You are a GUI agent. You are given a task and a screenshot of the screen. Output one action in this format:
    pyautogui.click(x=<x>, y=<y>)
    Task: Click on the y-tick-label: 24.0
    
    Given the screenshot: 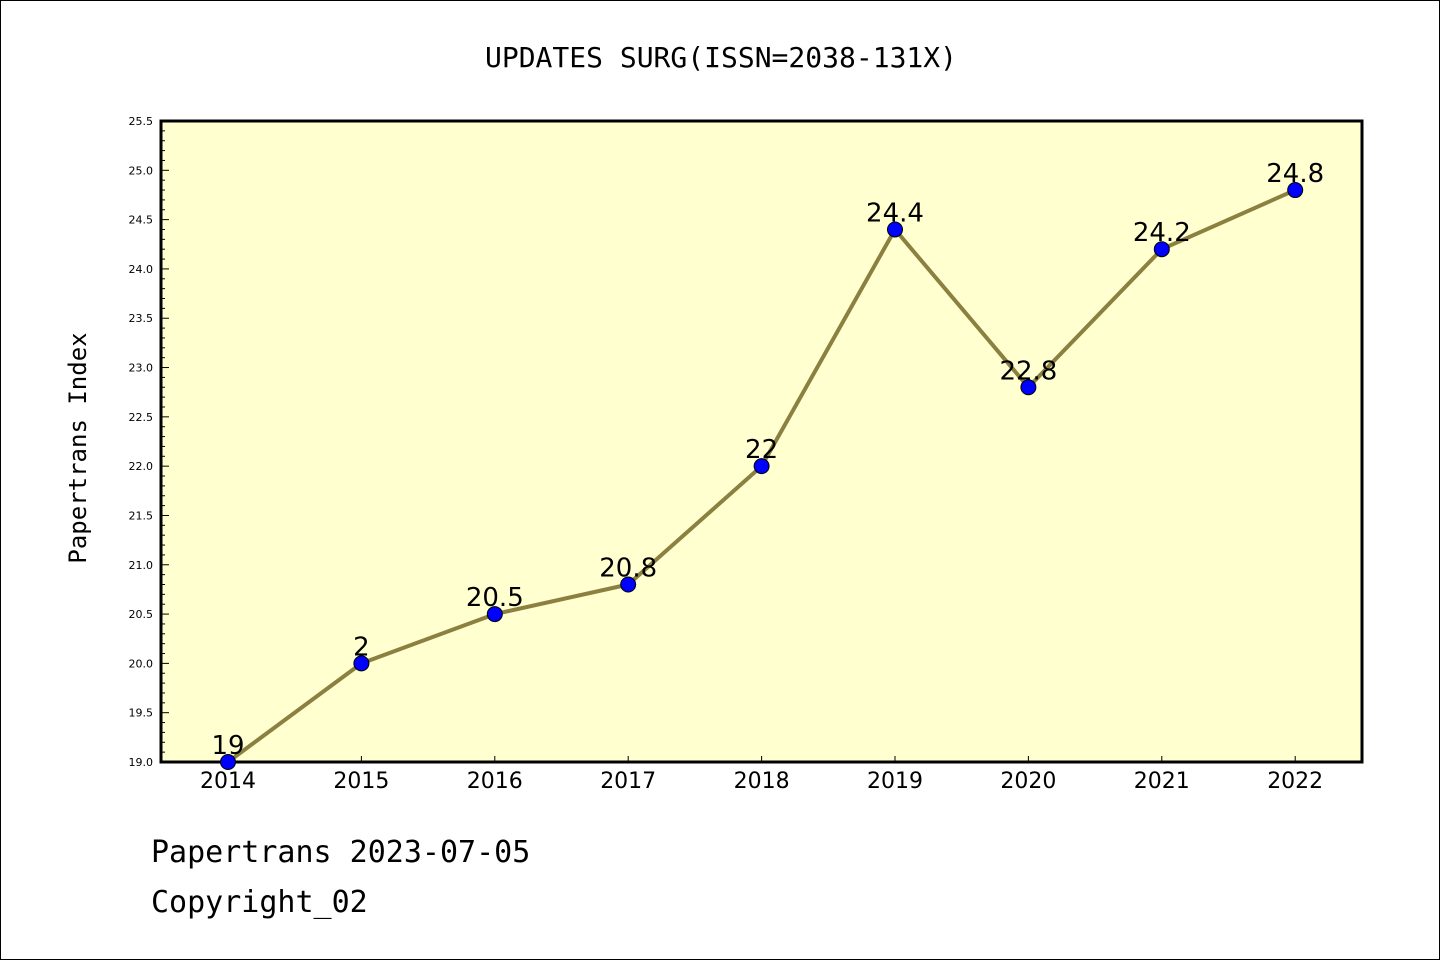 What is the action you would take?
    pyautogui.click(x=141, y=269)
    